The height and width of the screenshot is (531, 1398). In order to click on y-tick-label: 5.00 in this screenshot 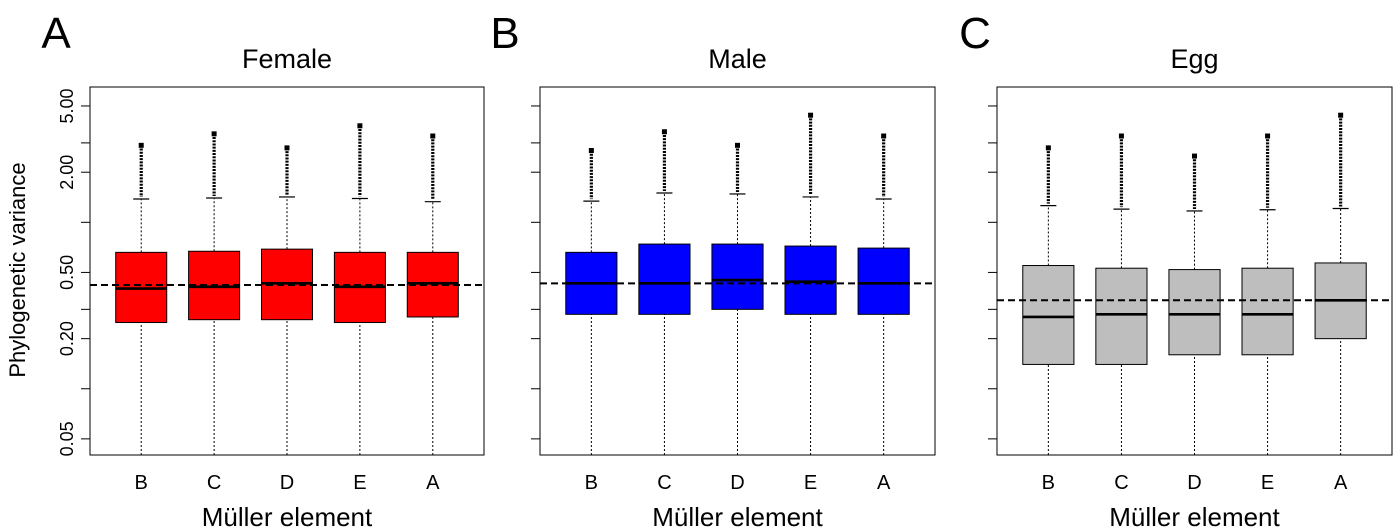, I will do `click(67, 105)`.